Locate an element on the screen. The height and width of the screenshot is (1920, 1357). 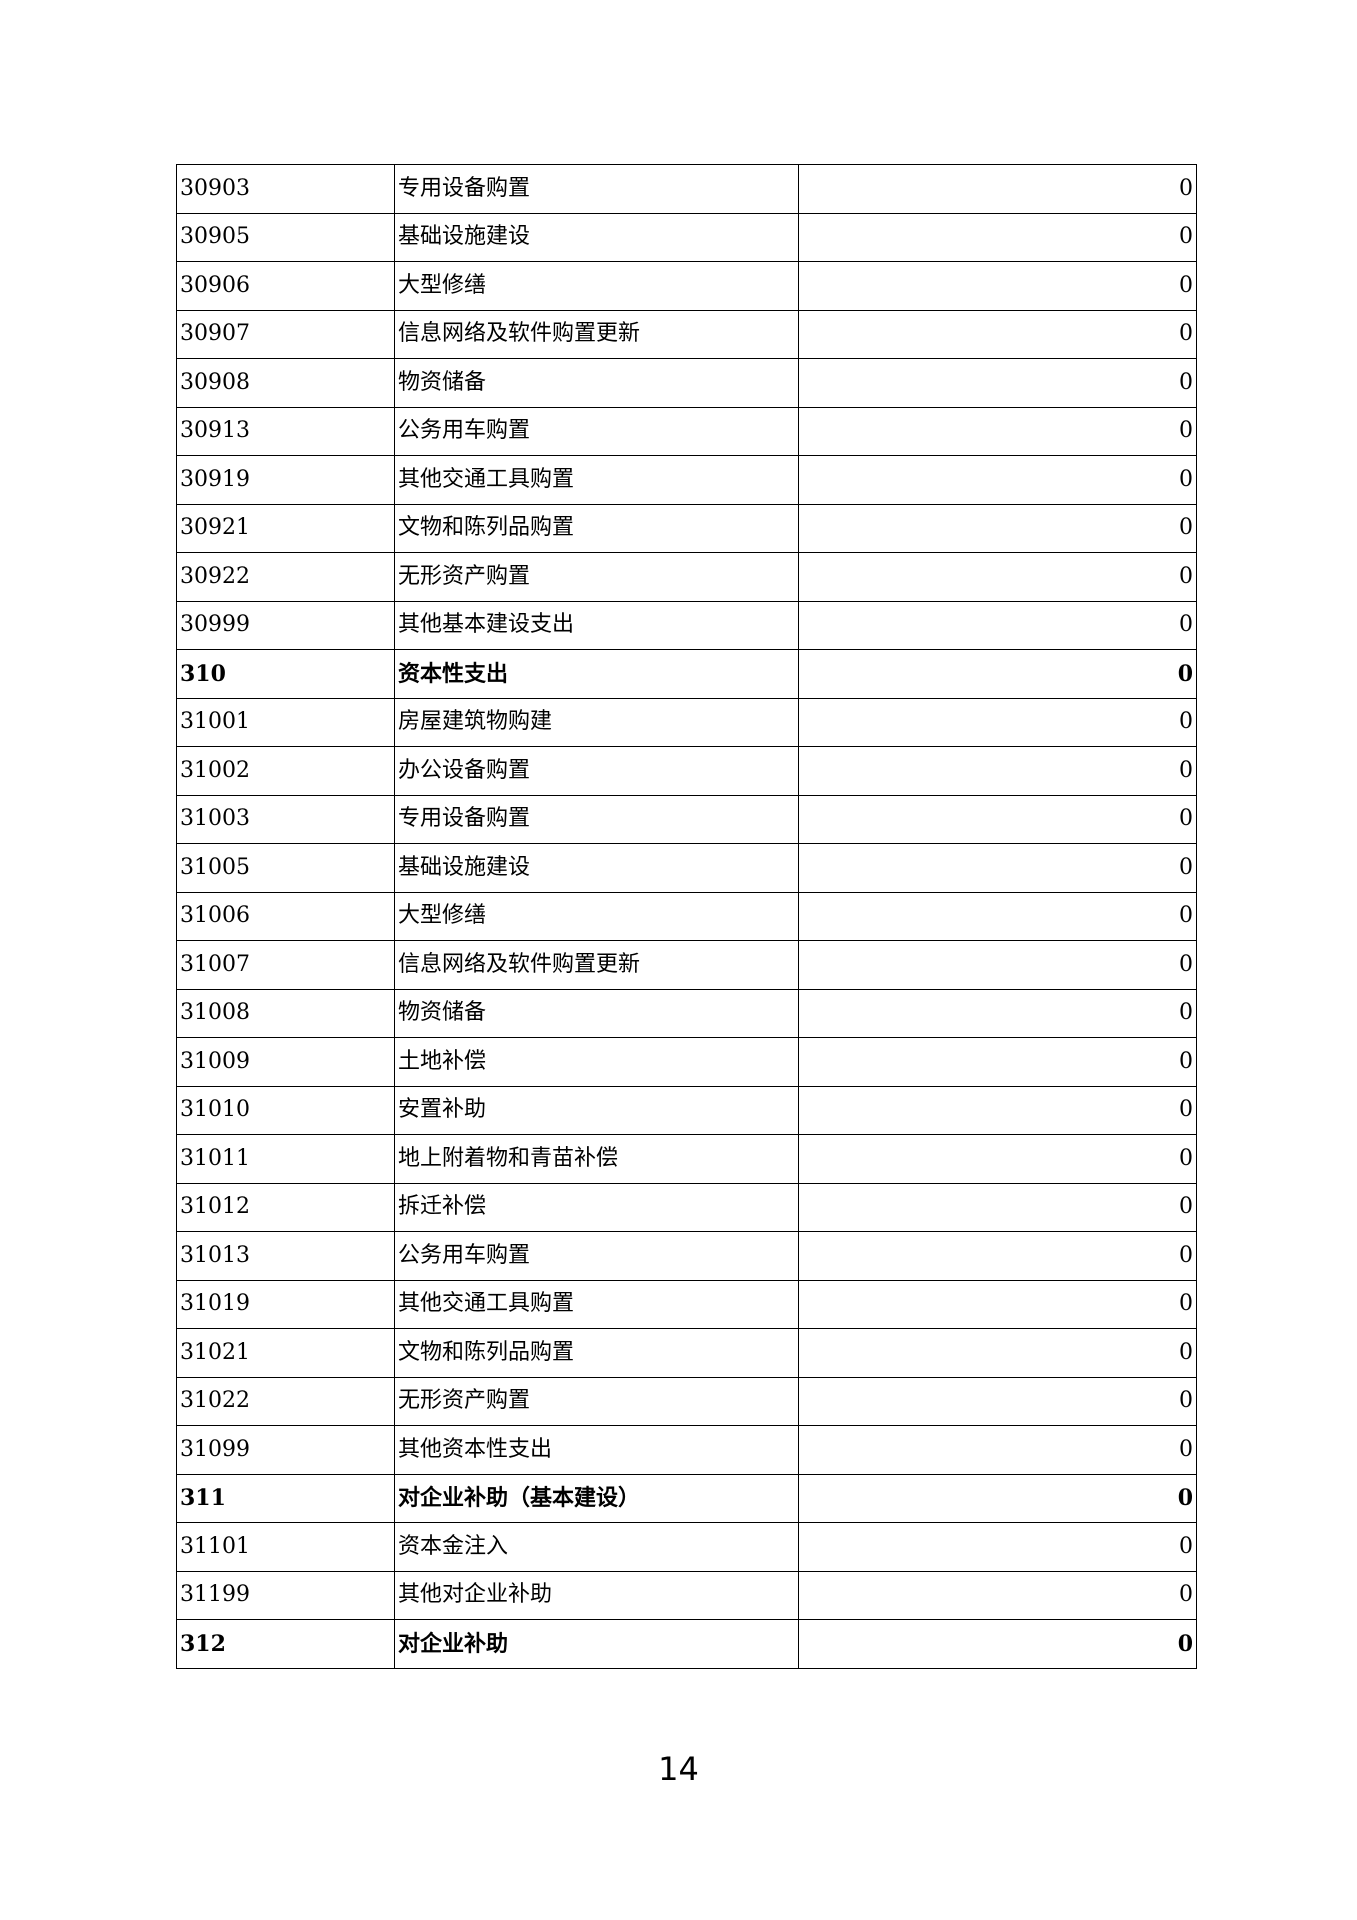
name-cell: 其他基本建设支出 is located at coordinates (596, 625).